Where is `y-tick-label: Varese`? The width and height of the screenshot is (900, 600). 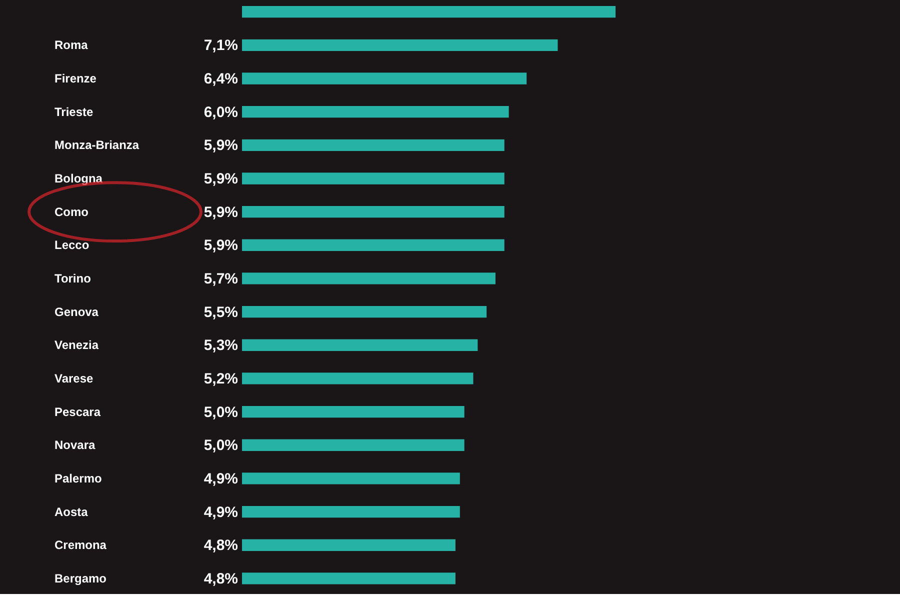
y-tick-label: Varese is located at coordinates (74, 378).